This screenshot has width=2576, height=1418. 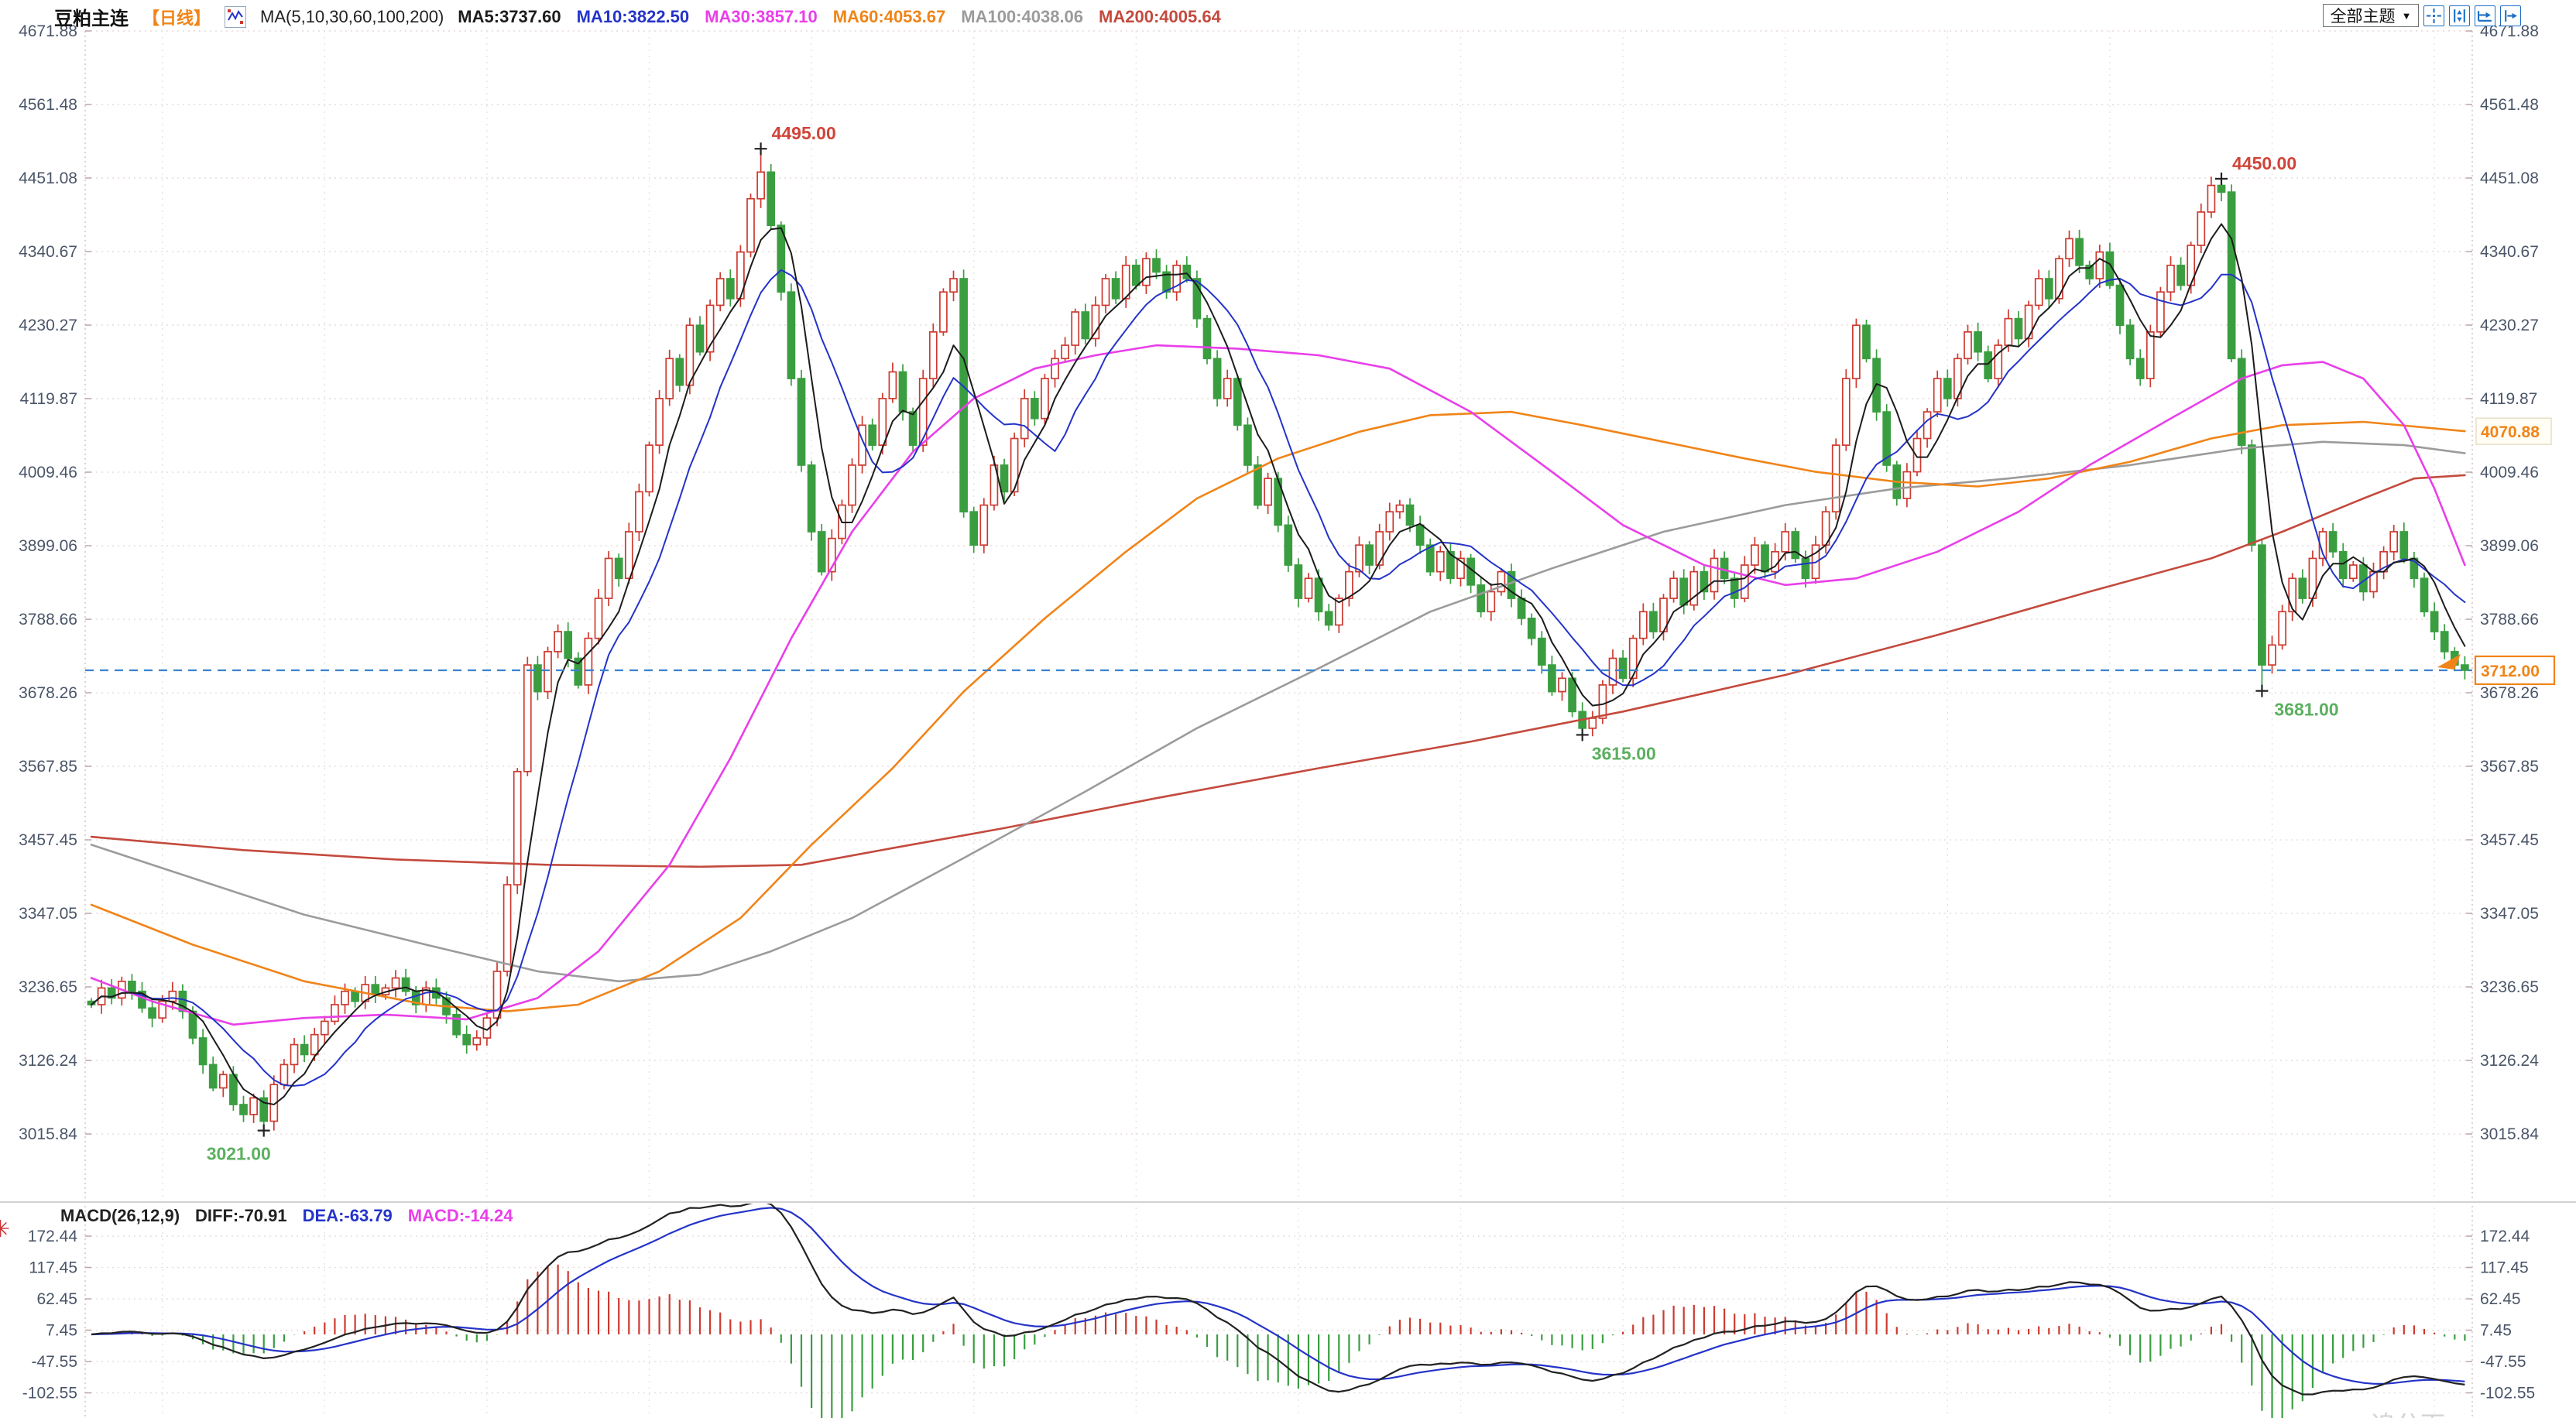 What do you see at coordinates (889, 16) in the screenshot?
I see `ma-value-ma60: MA60:4053.67` at bounding box center [889, 16].